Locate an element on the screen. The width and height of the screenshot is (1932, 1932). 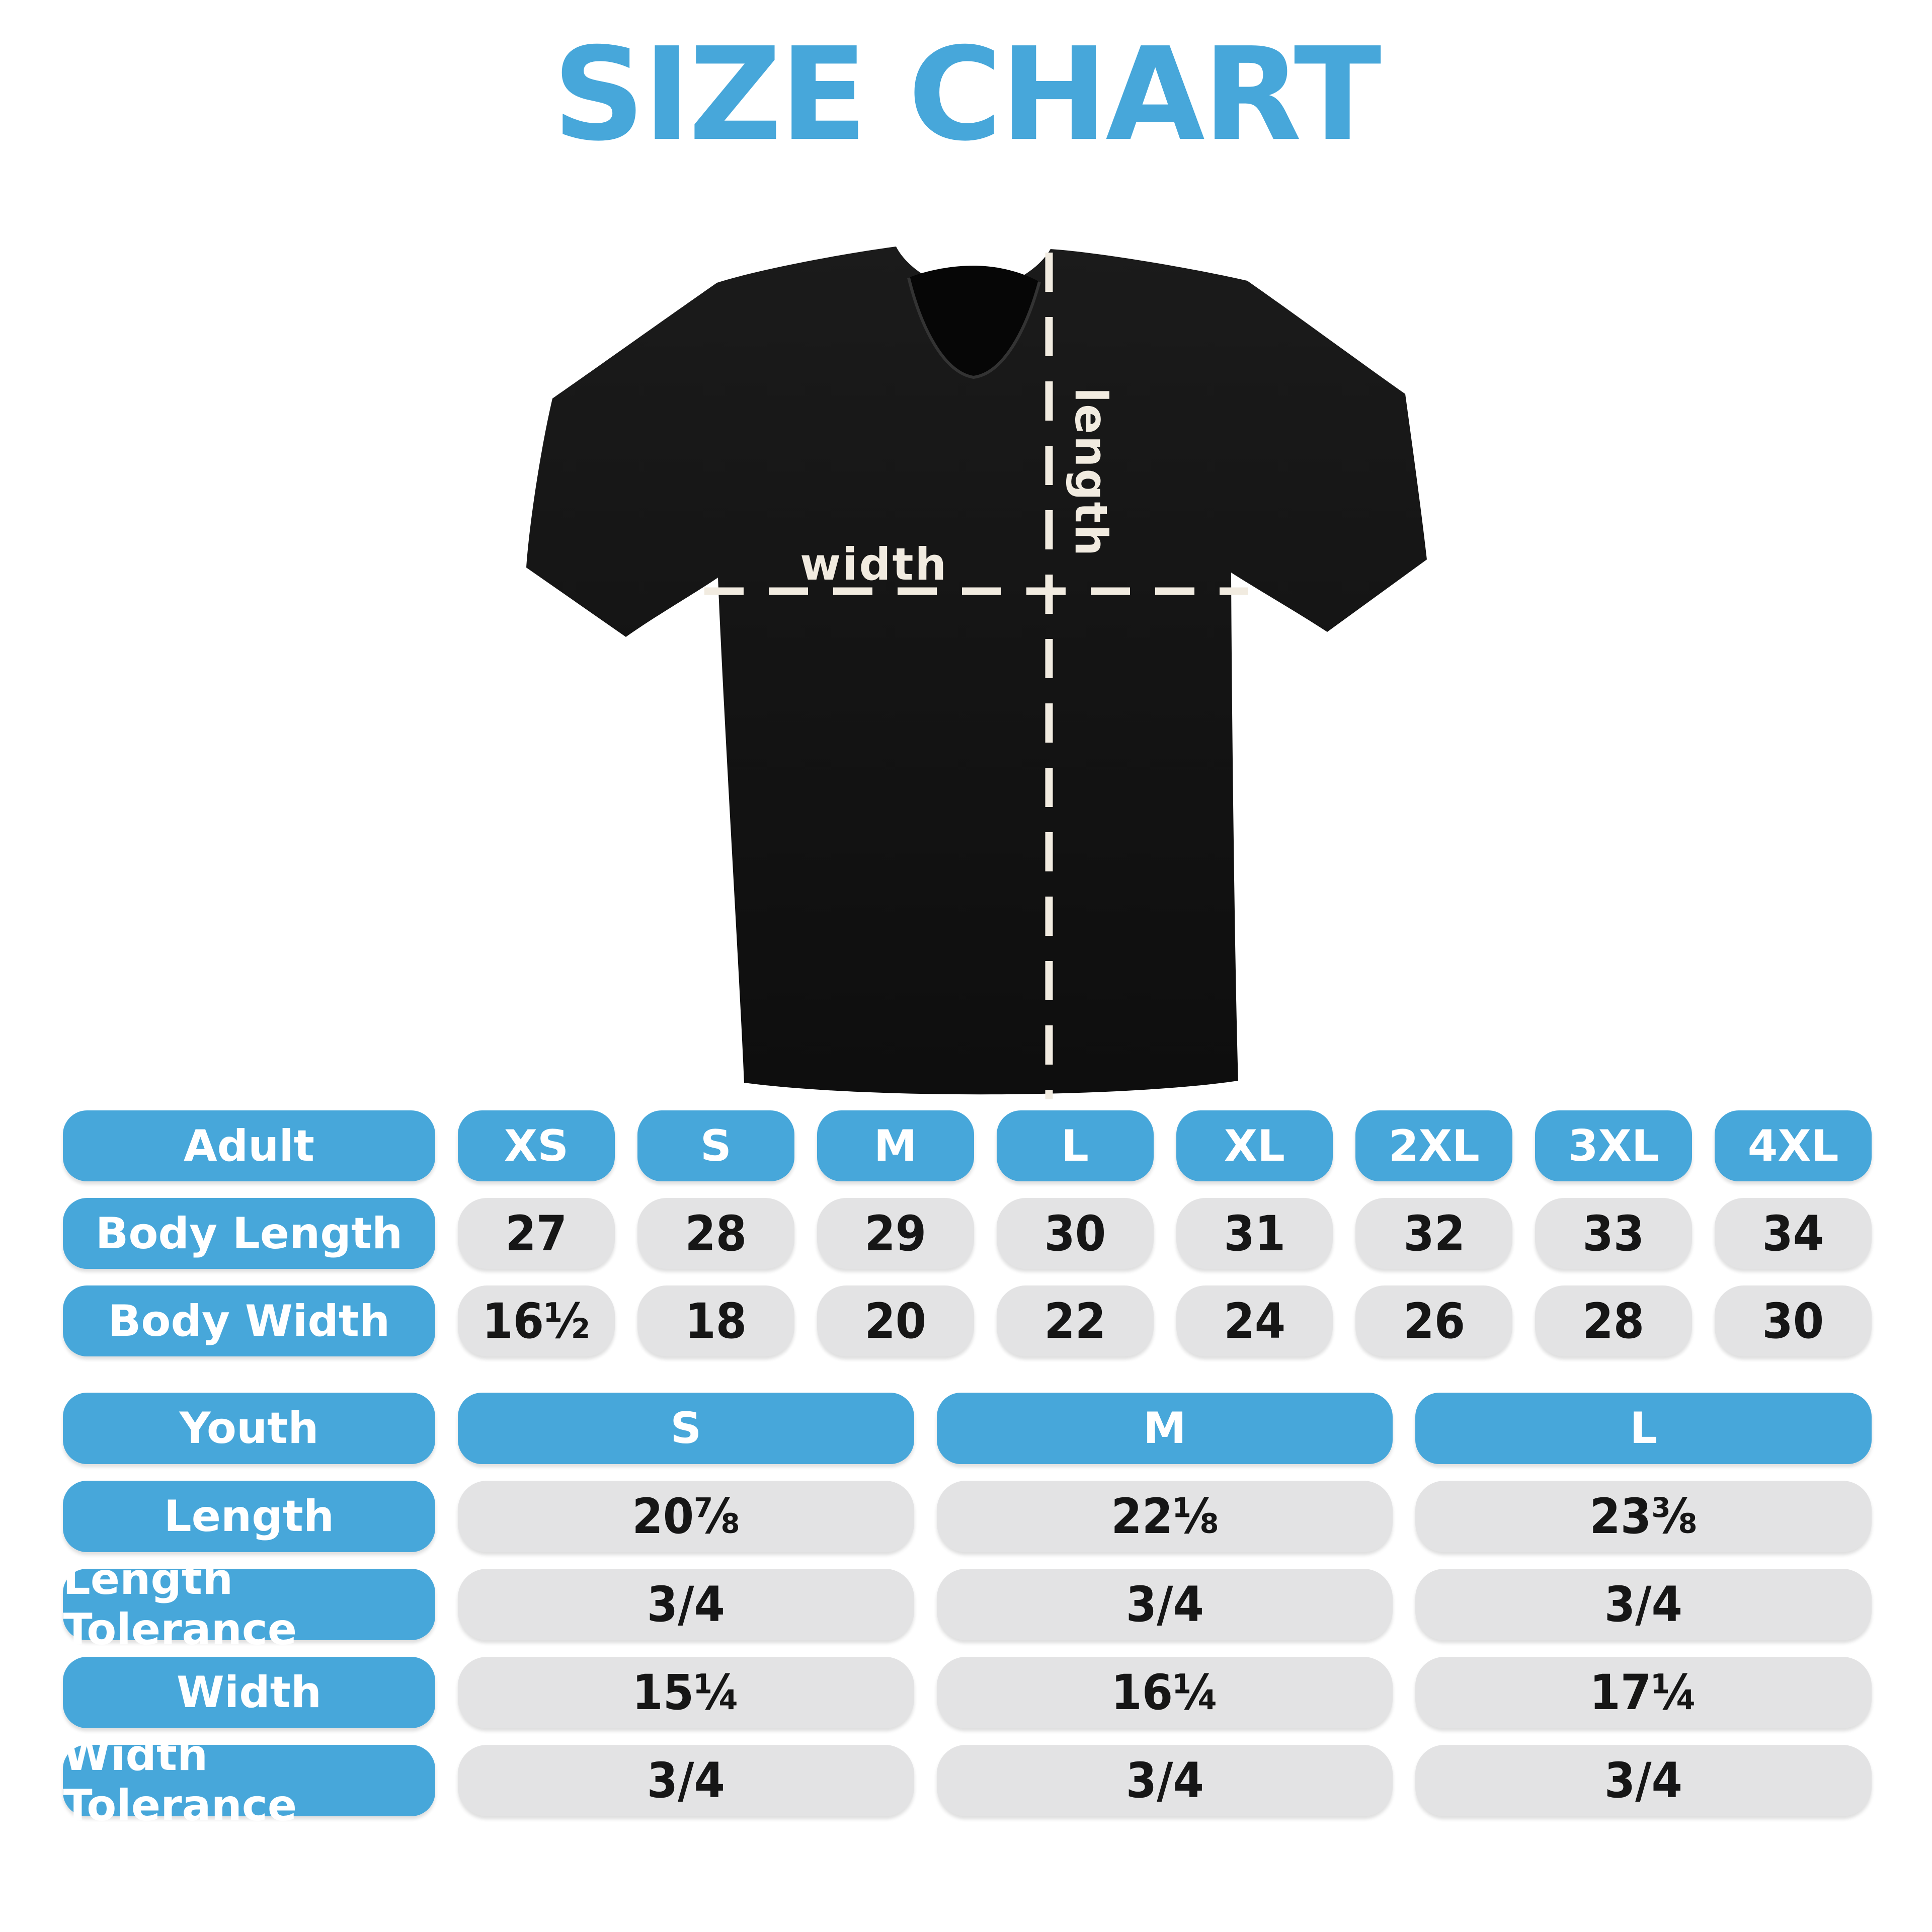
adult-size-header: XS is located at coordinates (537, 1145).